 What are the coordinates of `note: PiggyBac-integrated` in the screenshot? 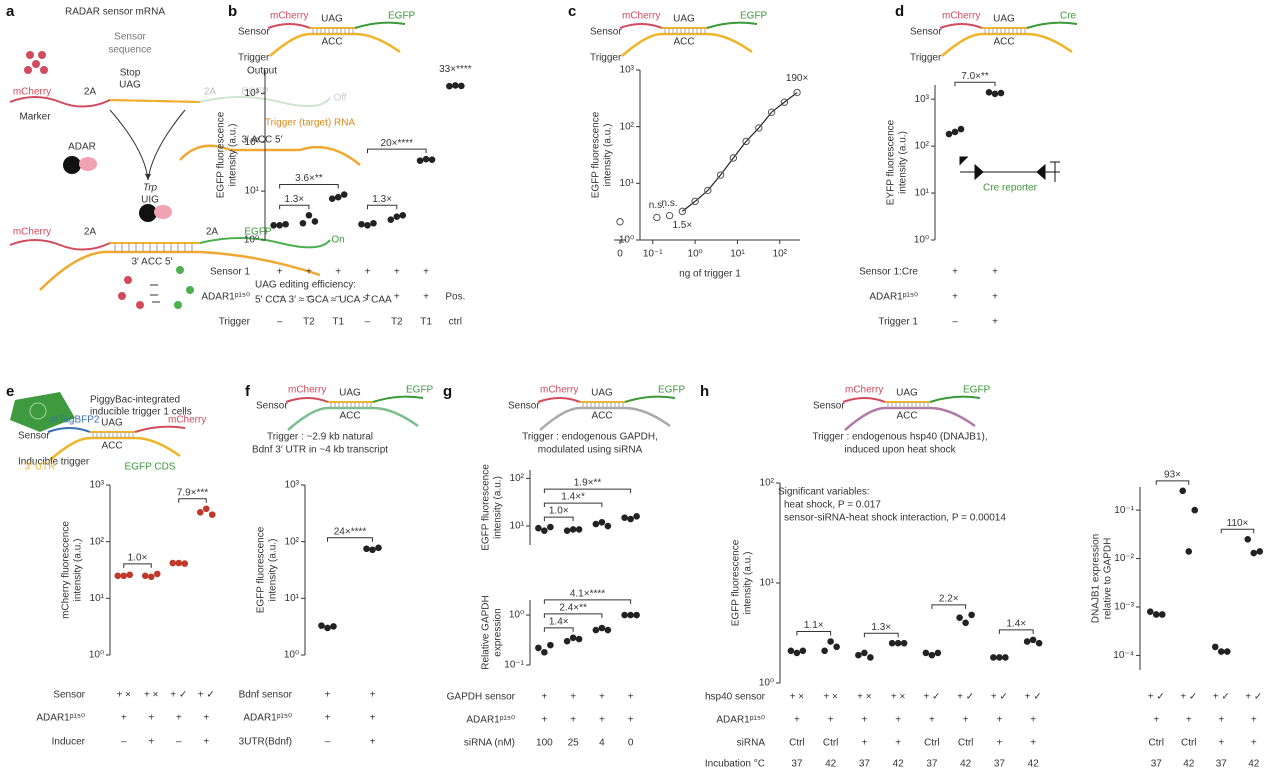 It's located at (135, 400).